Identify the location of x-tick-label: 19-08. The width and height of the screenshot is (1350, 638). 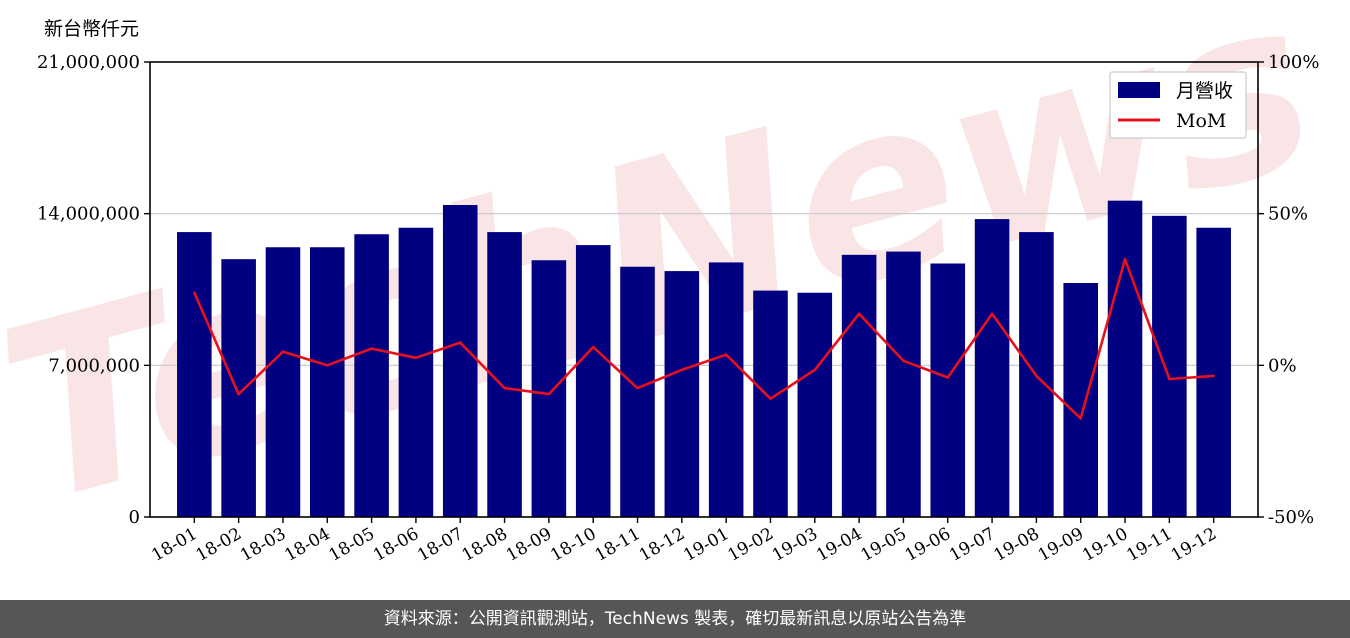
(1016, 545).